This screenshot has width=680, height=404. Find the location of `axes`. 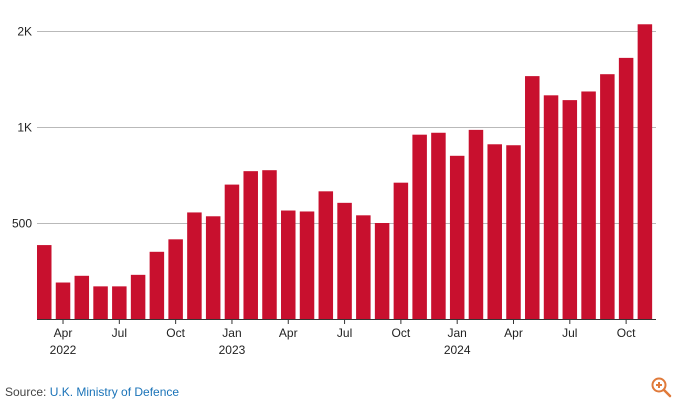

axes is located at coordinates (346, 321).